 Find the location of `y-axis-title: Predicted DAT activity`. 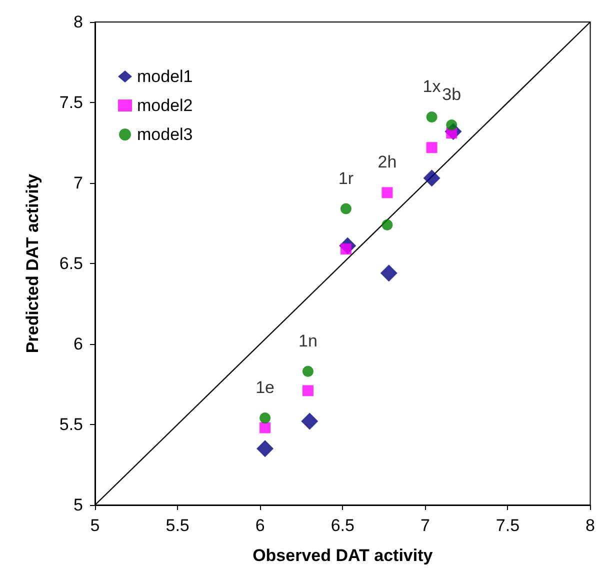

y-axis-title: Predicted DAT activity is located at coordinates (32, 263).